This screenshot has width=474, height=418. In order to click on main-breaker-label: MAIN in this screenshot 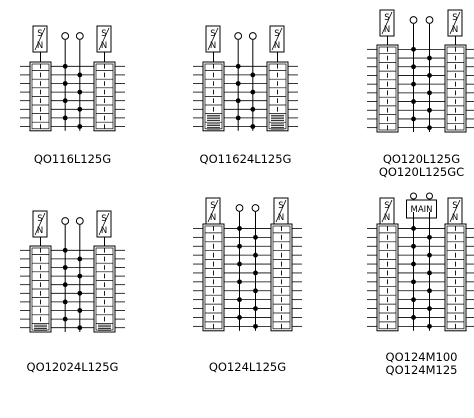, I will do `click(421, 210)`.